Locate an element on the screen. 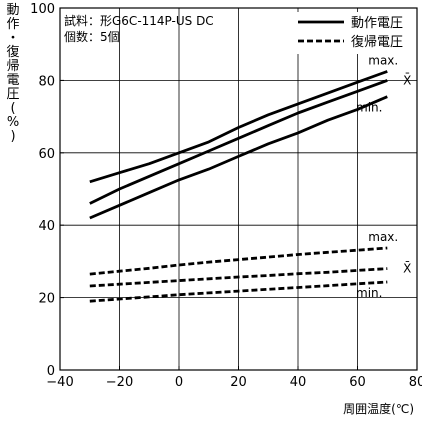 The width and height of the screenshot is (422, 421). x-axis-label: 周囲温度(℃) is located at coordinates (378, 409).